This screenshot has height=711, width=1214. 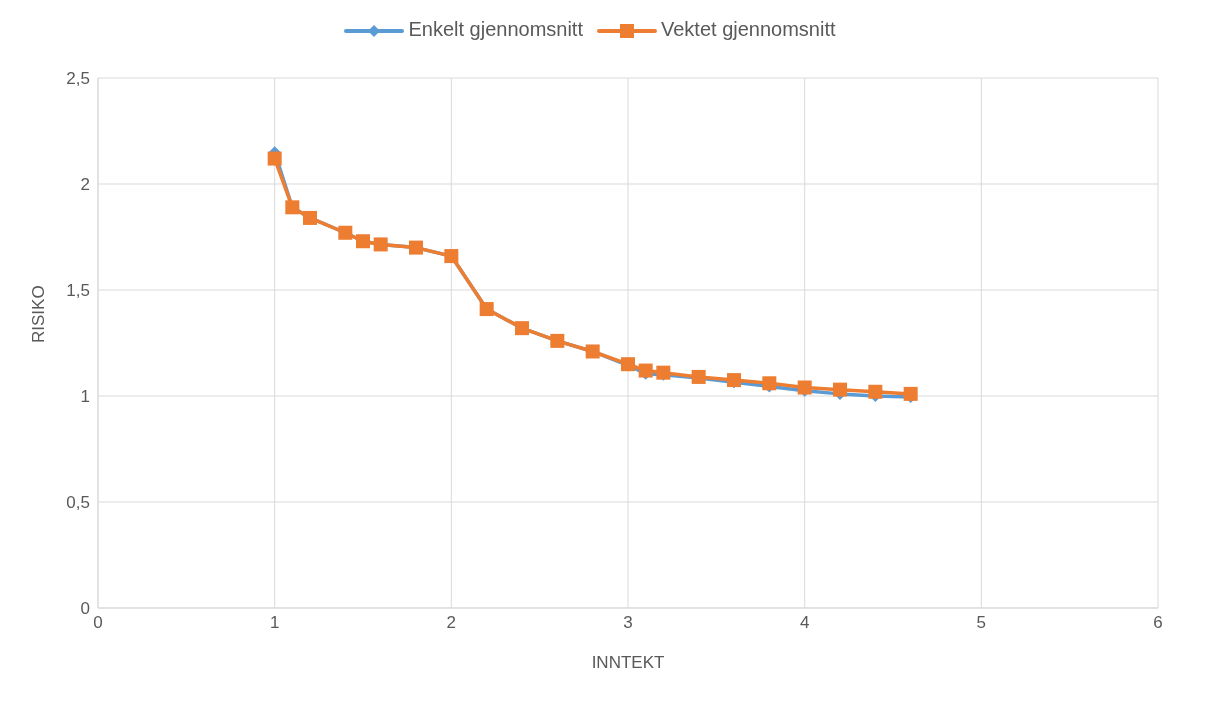 What do you see at coordinates (981, 623) in the screenshot?
I see `x-tick-label: 5` at bounding box center [981, 623].